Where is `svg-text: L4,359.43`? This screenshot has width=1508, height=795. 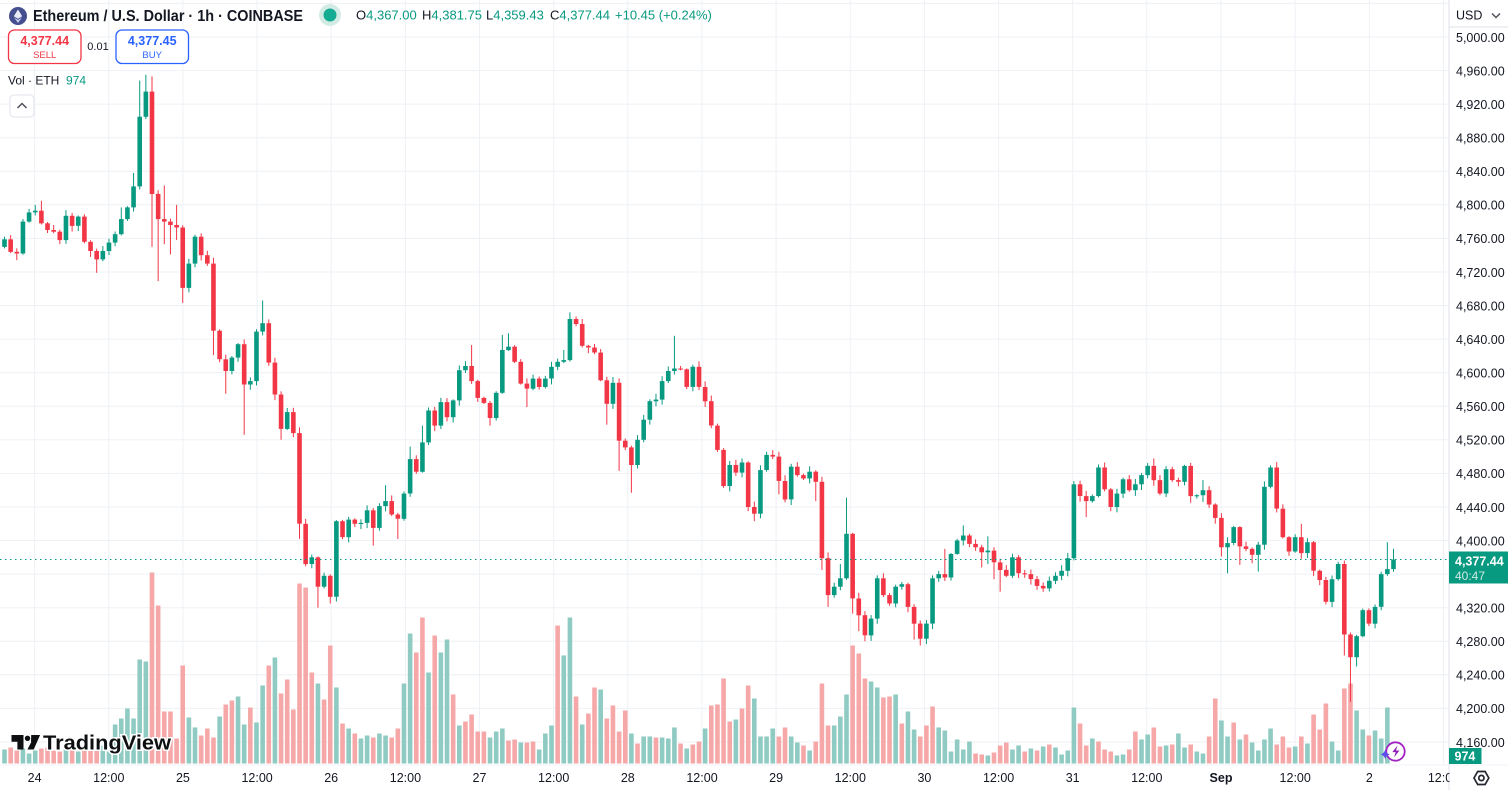
svg-text: L4,359.43 is located at coordinates (515, 15).